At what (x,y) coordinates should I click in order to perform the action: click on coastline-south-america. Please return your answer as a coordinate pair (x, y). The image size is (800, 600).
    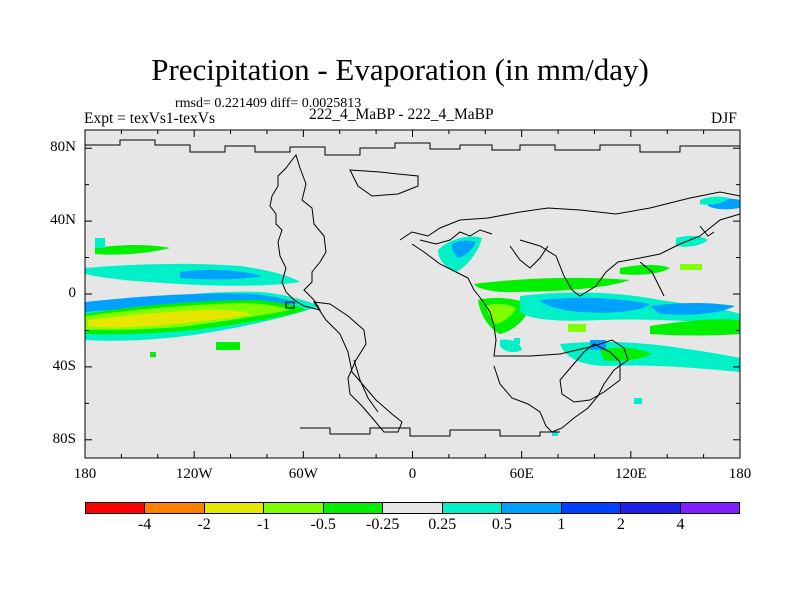
    Looking at the image, I should click on (357, 367).